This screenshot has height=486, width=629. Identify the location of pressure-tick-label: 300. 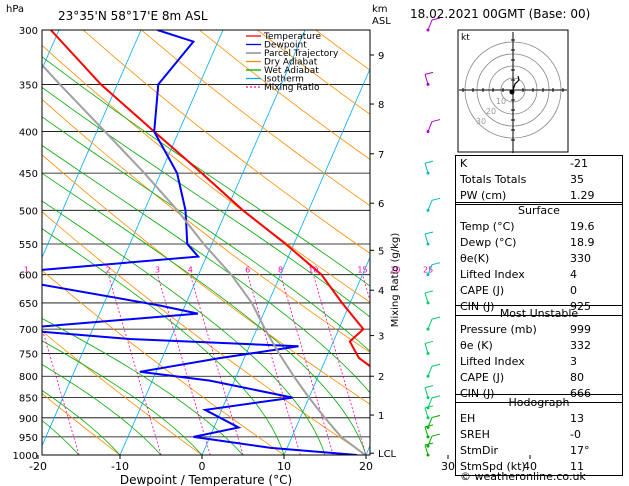
(28, 31).